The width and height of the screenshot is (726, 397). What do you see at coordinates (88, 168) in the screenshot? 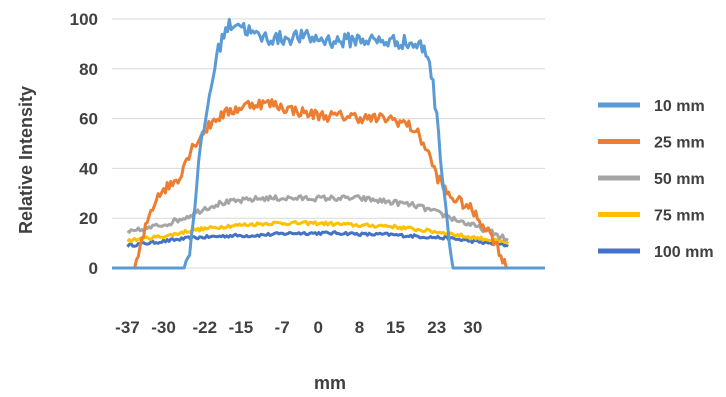
I see `y-tick-label: 40` at bounding box center [88, 168].